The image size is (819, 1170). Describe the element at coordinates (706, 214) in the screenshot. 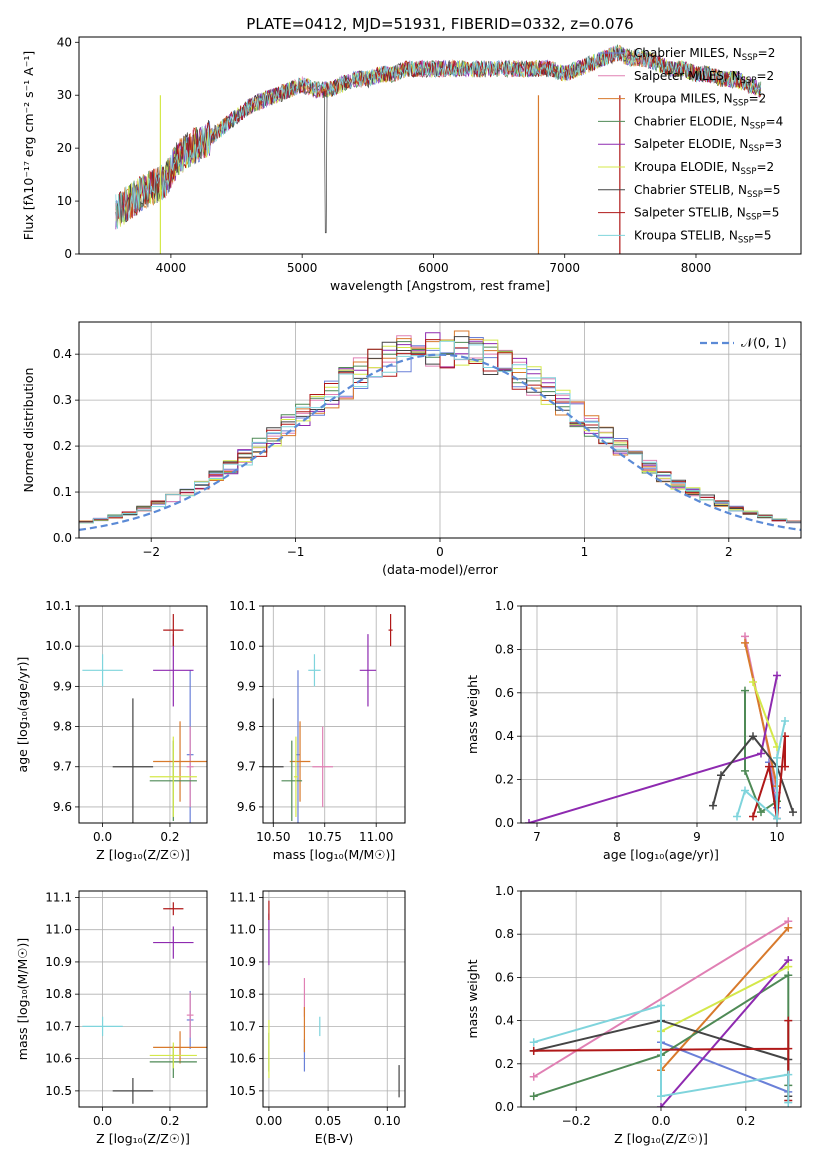

I see `legend-label: Salpeter STELIB, NSSP=5` at that location.